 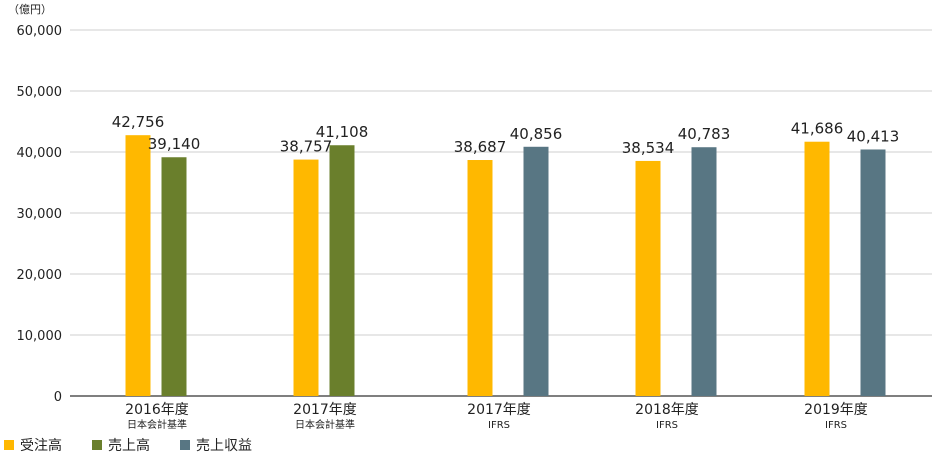 I want to click on data-label: 42,756, so click(x=138, y=122).